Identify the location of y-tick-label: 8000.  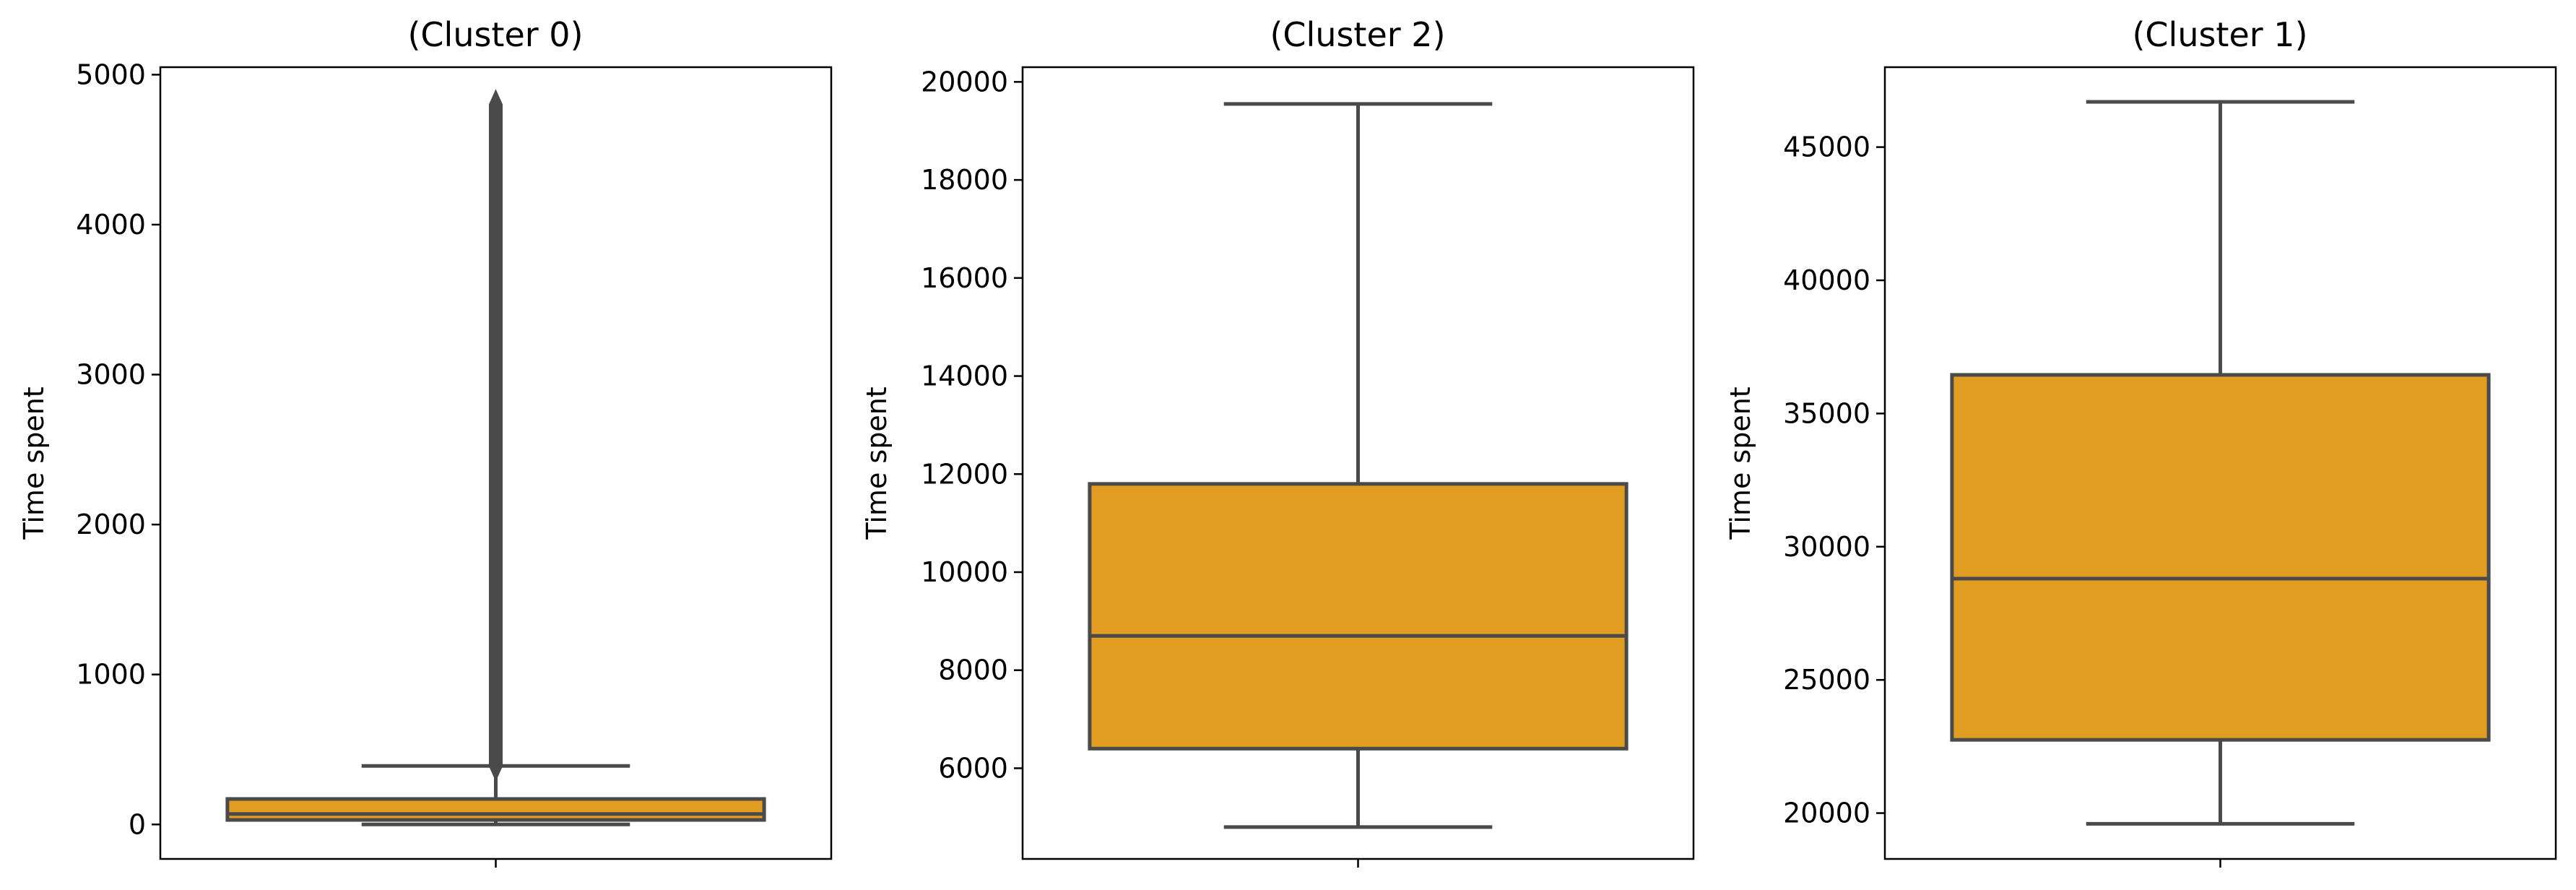
(973, 670).